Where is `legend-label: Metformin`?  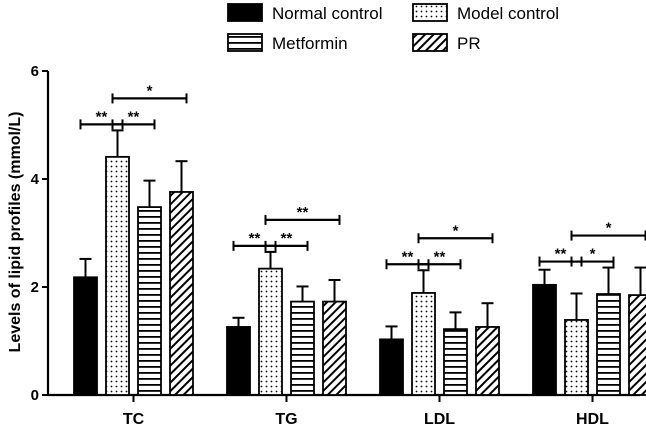 legend-label: Metformin is located at coordinates (310, 43).